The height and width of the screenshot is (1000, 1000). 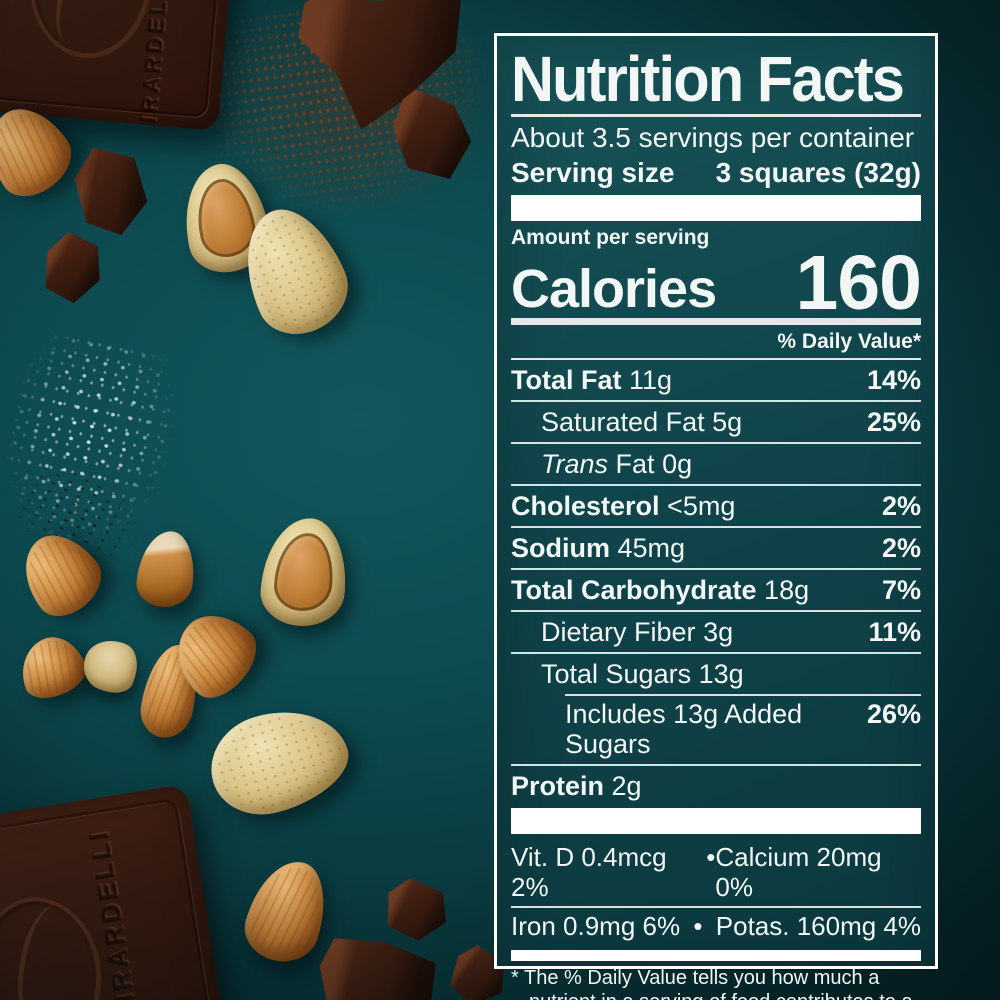 What do you see at coordinates (849, 341) in the screenshot?
I see `daily-value-header: % Daily Value*` at bounding box center [849, 341].